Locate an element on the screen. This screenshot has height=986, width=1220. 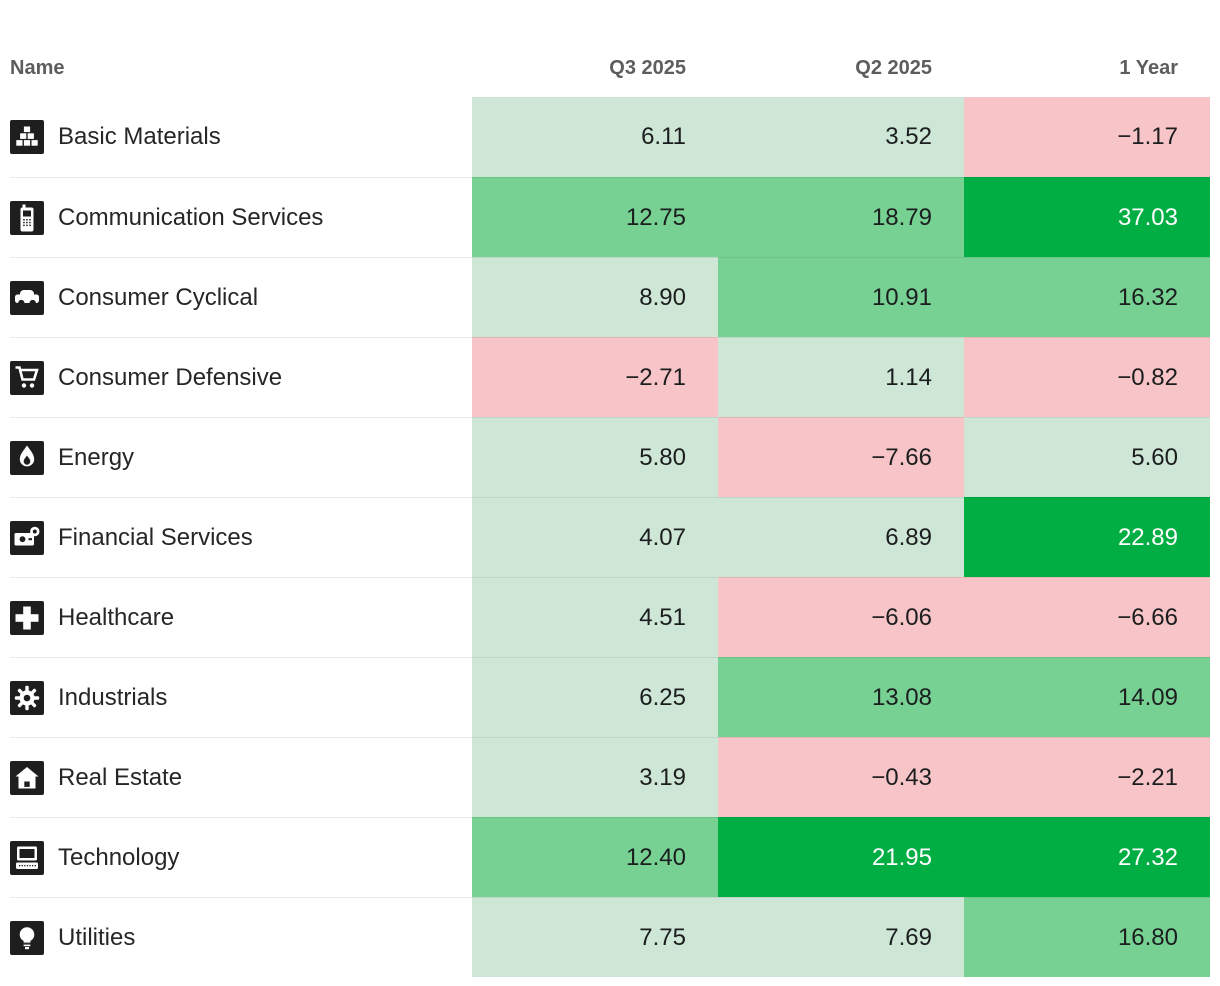
healthcare-icon is located at coordinates (27, 617).